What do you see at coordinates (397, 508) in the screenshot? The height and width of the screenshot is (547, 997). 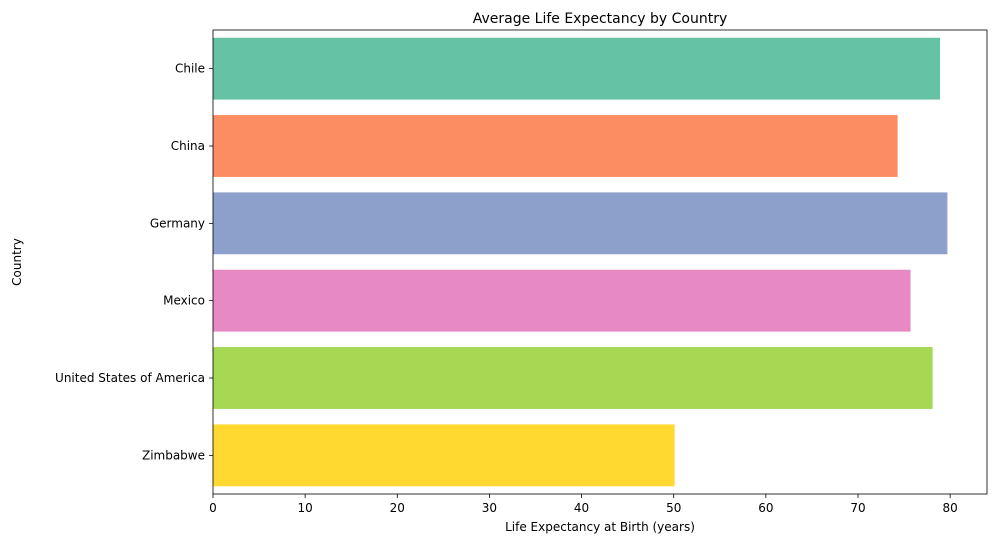 I see `x-tick-label: 20` at bounding box center [397, 508].